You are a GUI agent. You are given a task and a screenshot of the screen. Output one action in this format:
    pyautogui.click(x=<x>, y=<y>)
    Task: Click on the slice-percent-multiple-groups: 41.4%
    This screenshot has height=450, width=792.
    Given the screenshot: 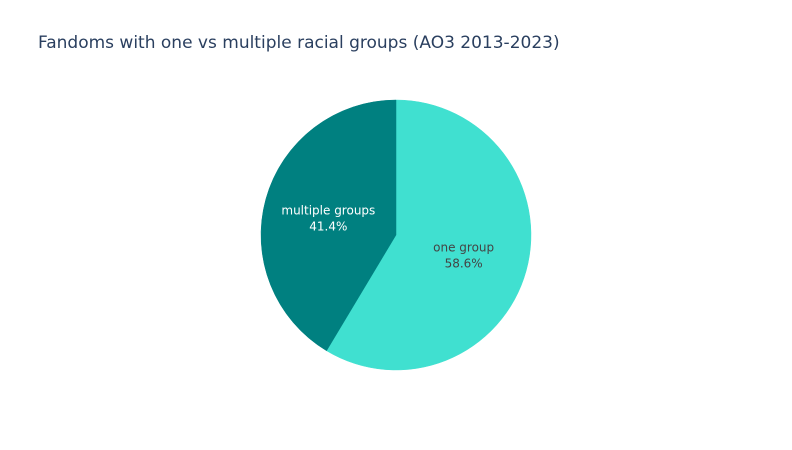 What is the action you would take?
    pyautogui.click(x=328, y=226)
    